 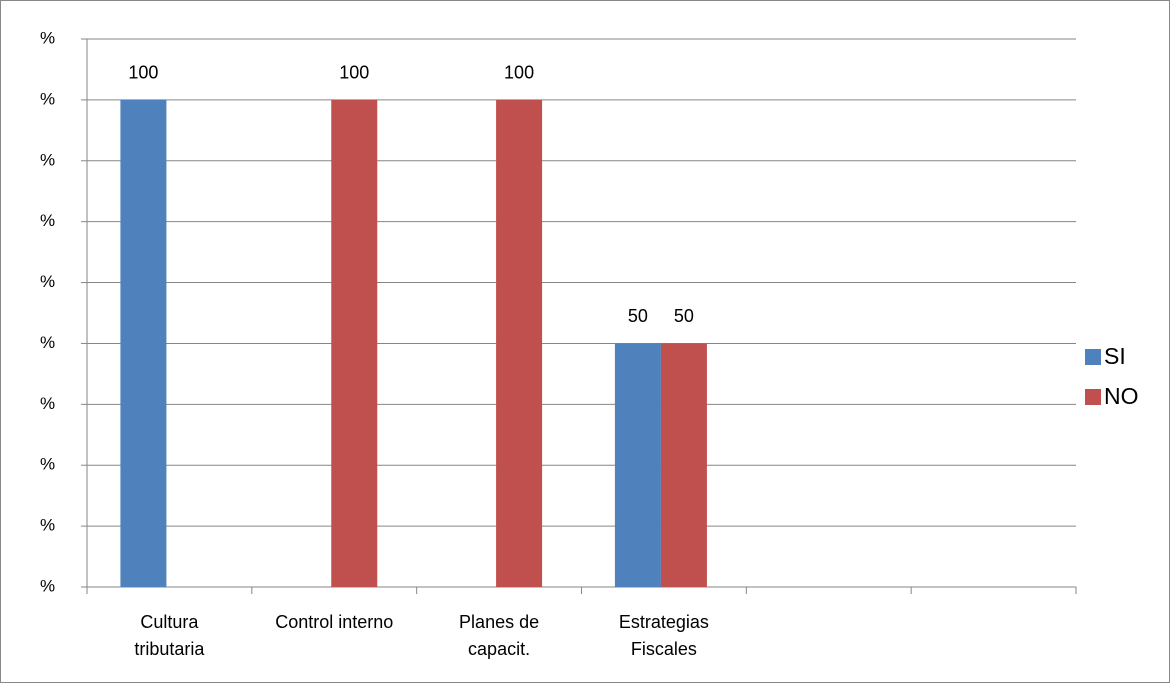 I want to click on legend-label: SI, so click(x=1115, y=356).